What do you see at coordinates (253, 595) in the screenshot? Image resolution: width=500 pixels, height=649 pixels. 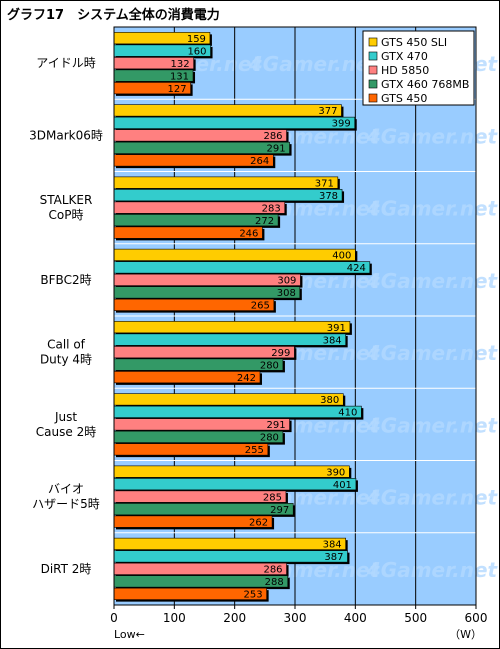 I see `data-label: 253` at bounding box center [253, 595].